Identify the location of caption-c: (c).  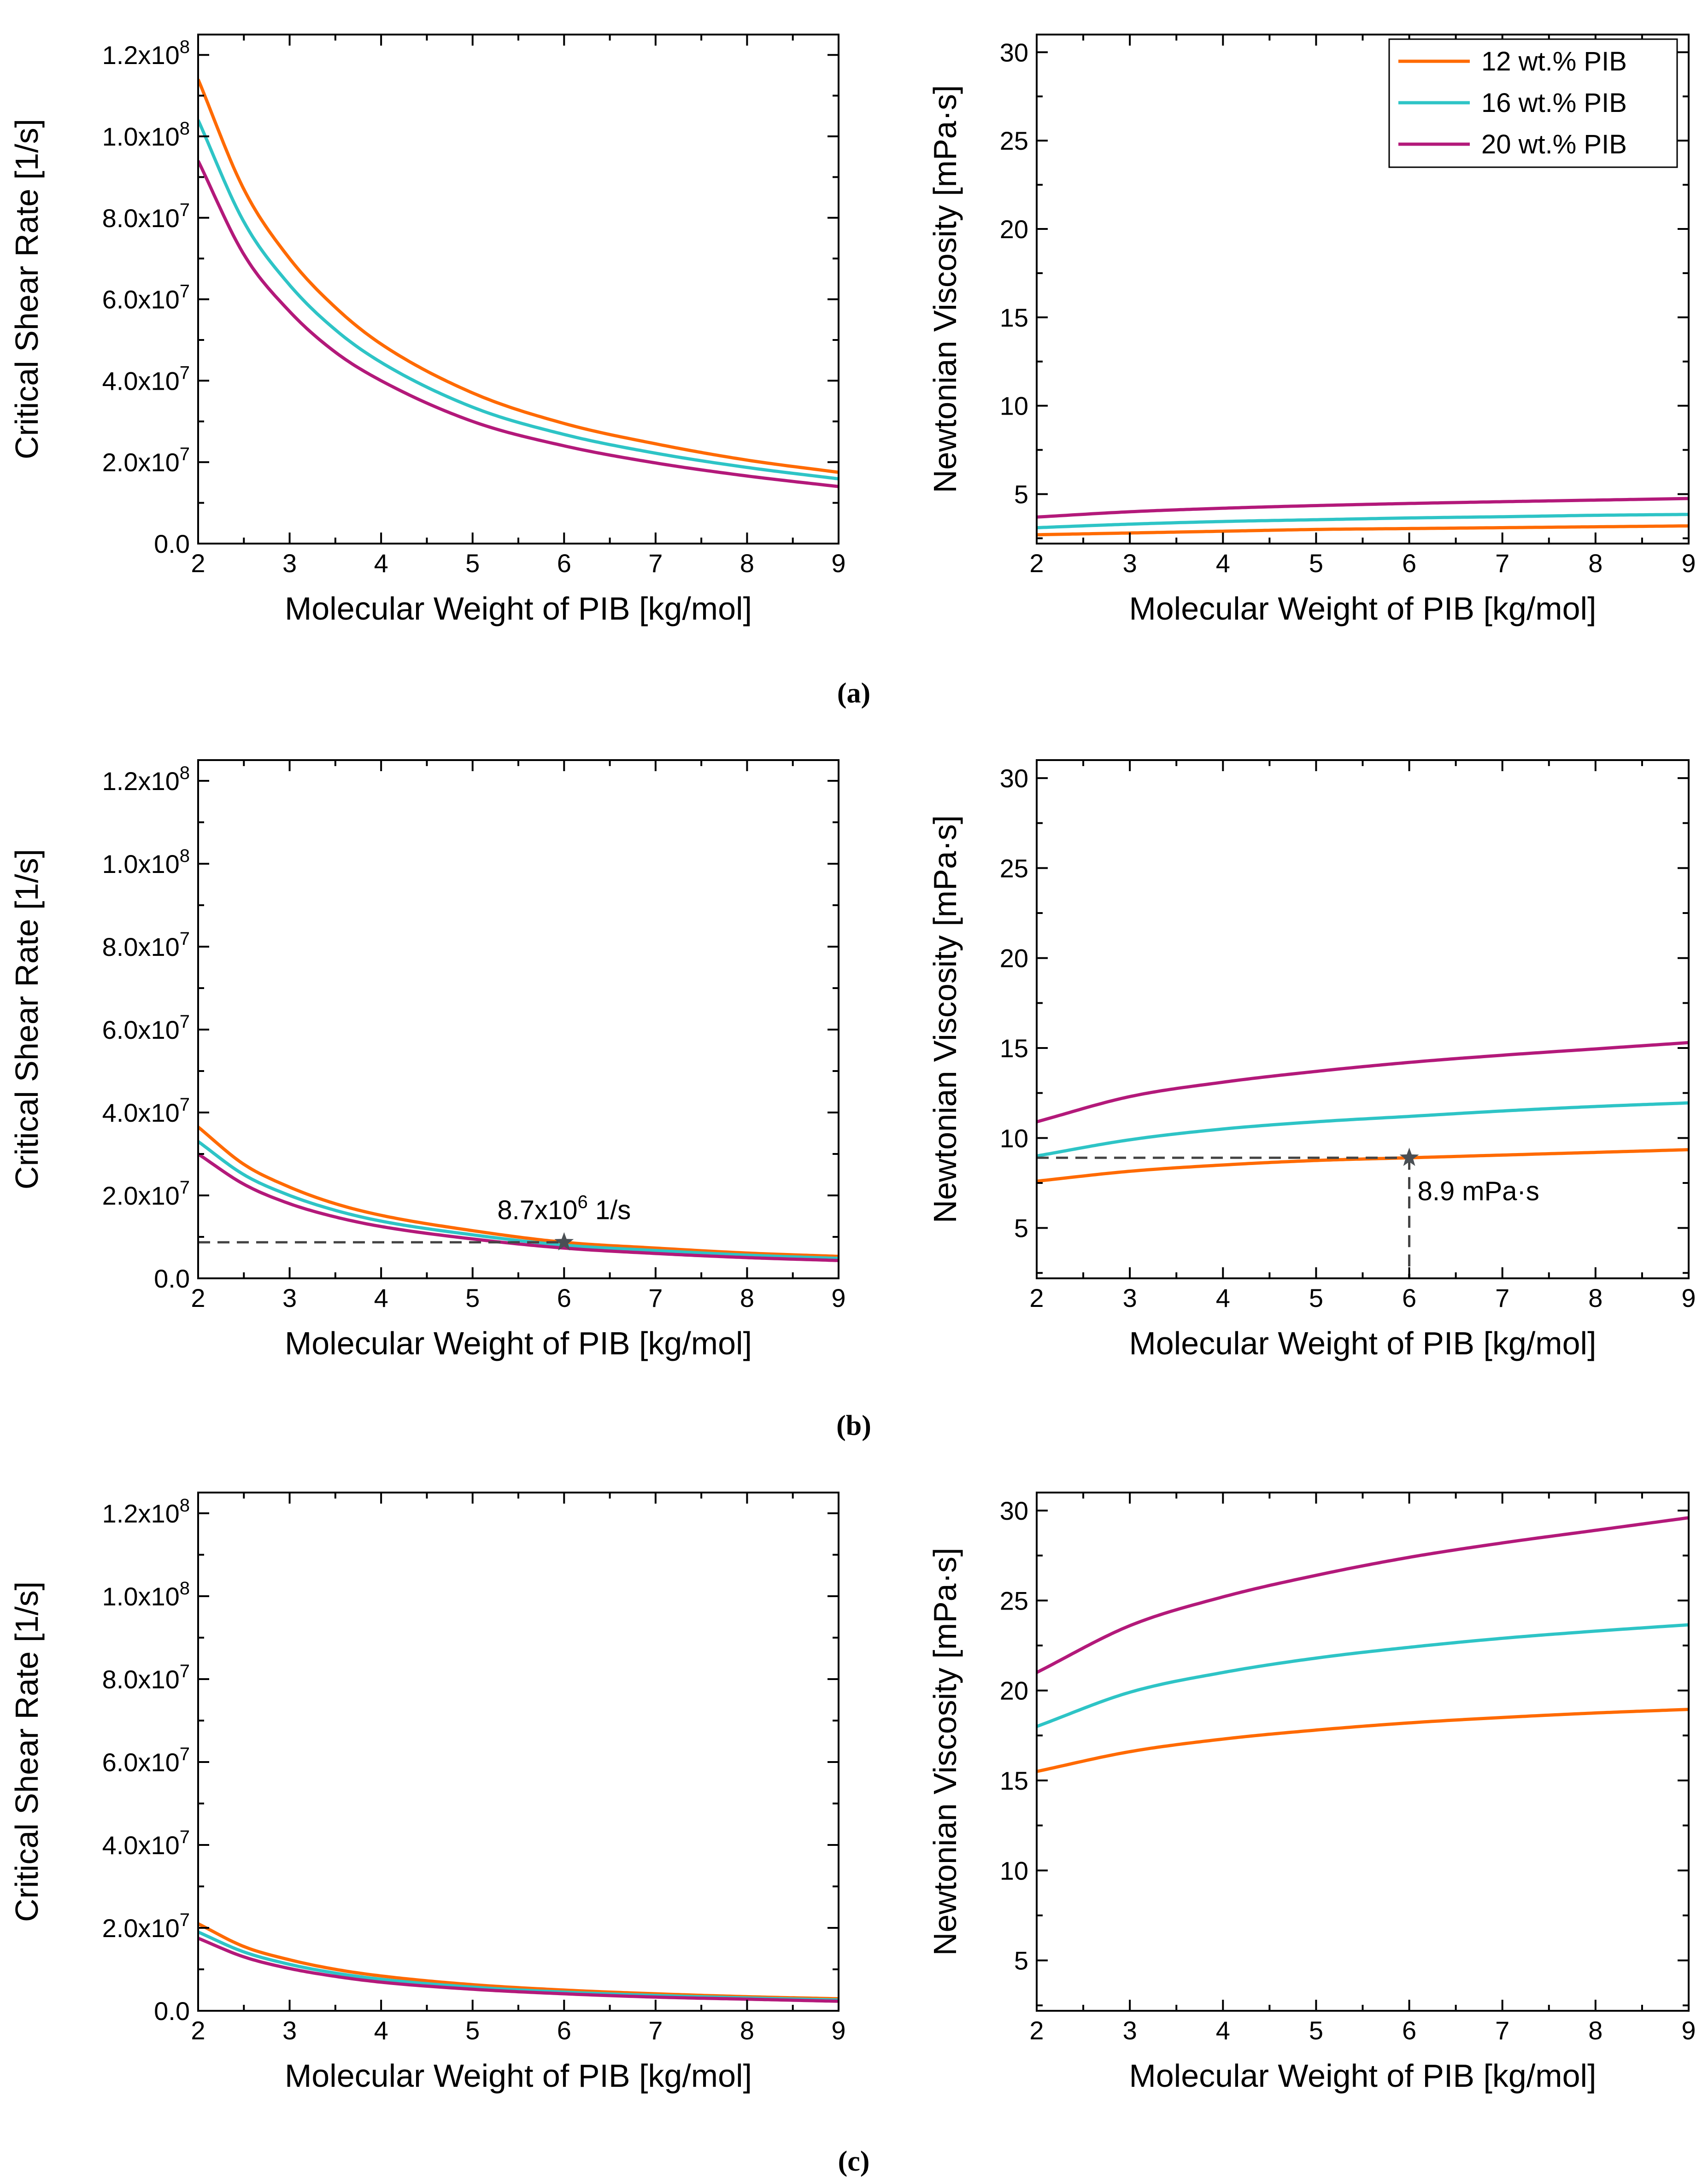
(854, 2161).